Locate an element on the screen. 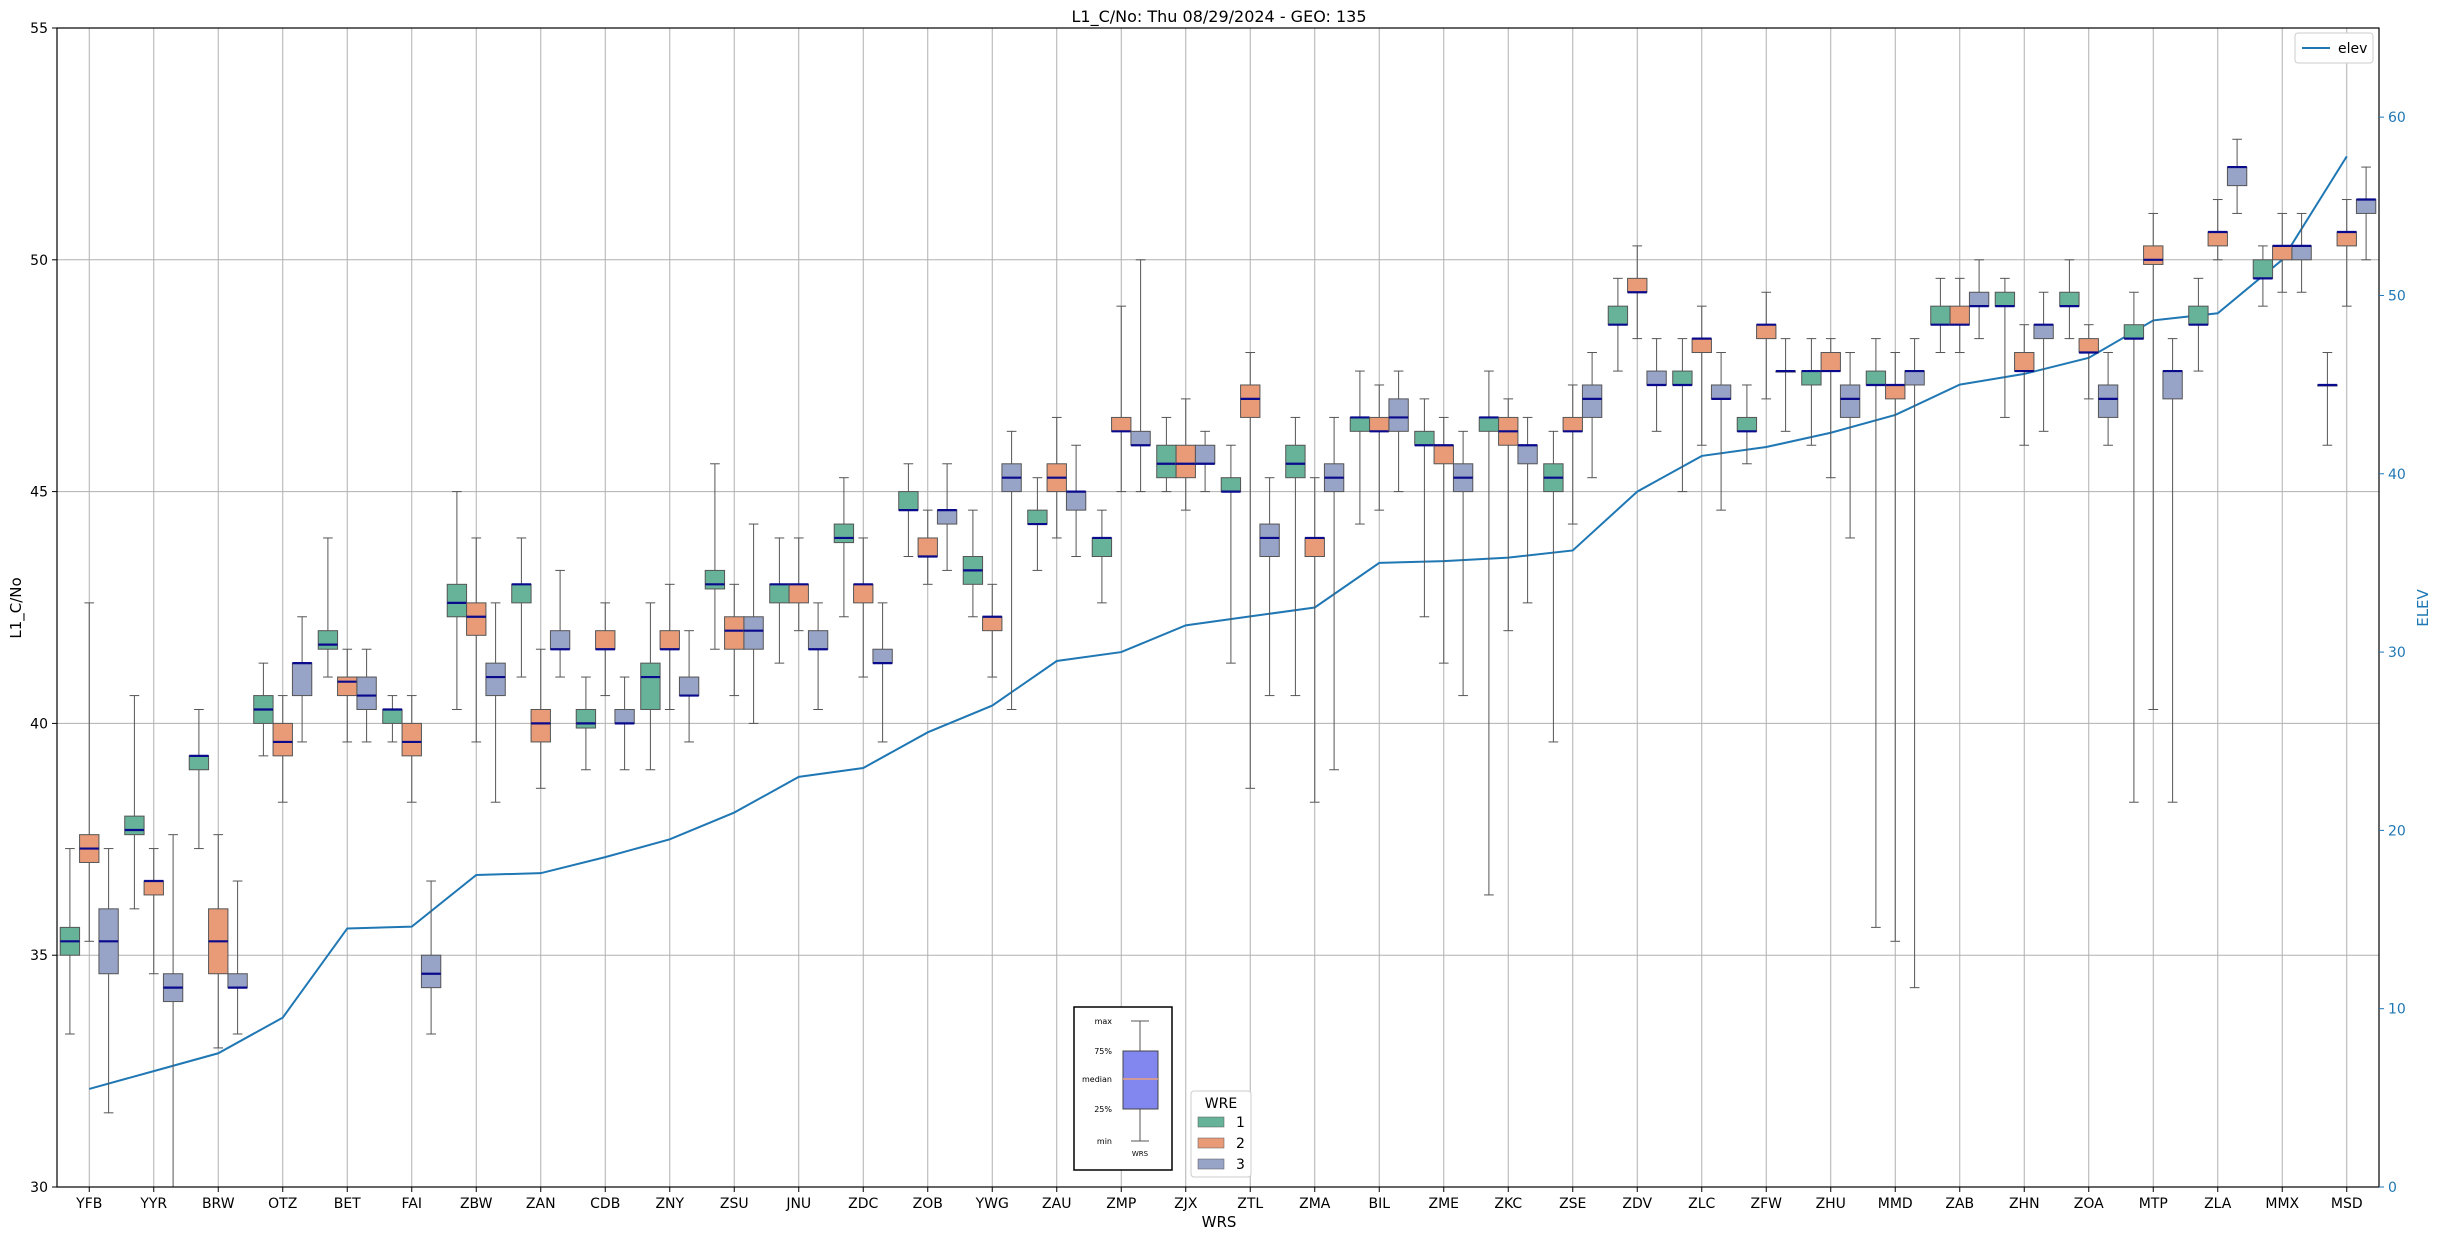  x-tick-label: CDB is located at coordinates (605, 1204).